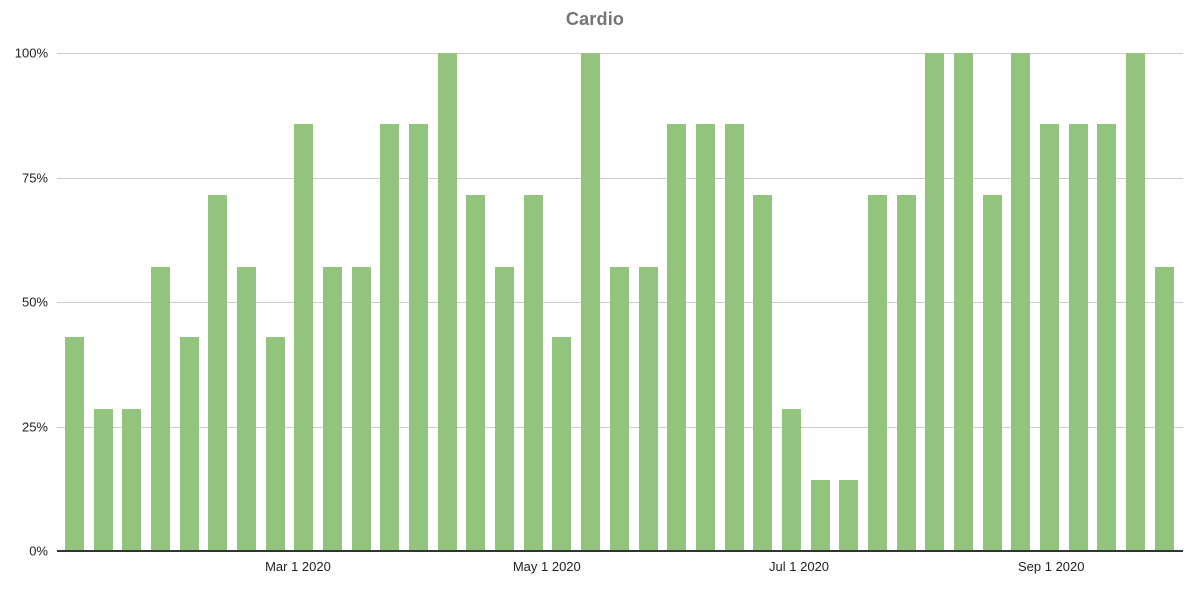 The height and width of the screenshot is (589, 1190). I want to click on x-axis-line, so click(620, 551).